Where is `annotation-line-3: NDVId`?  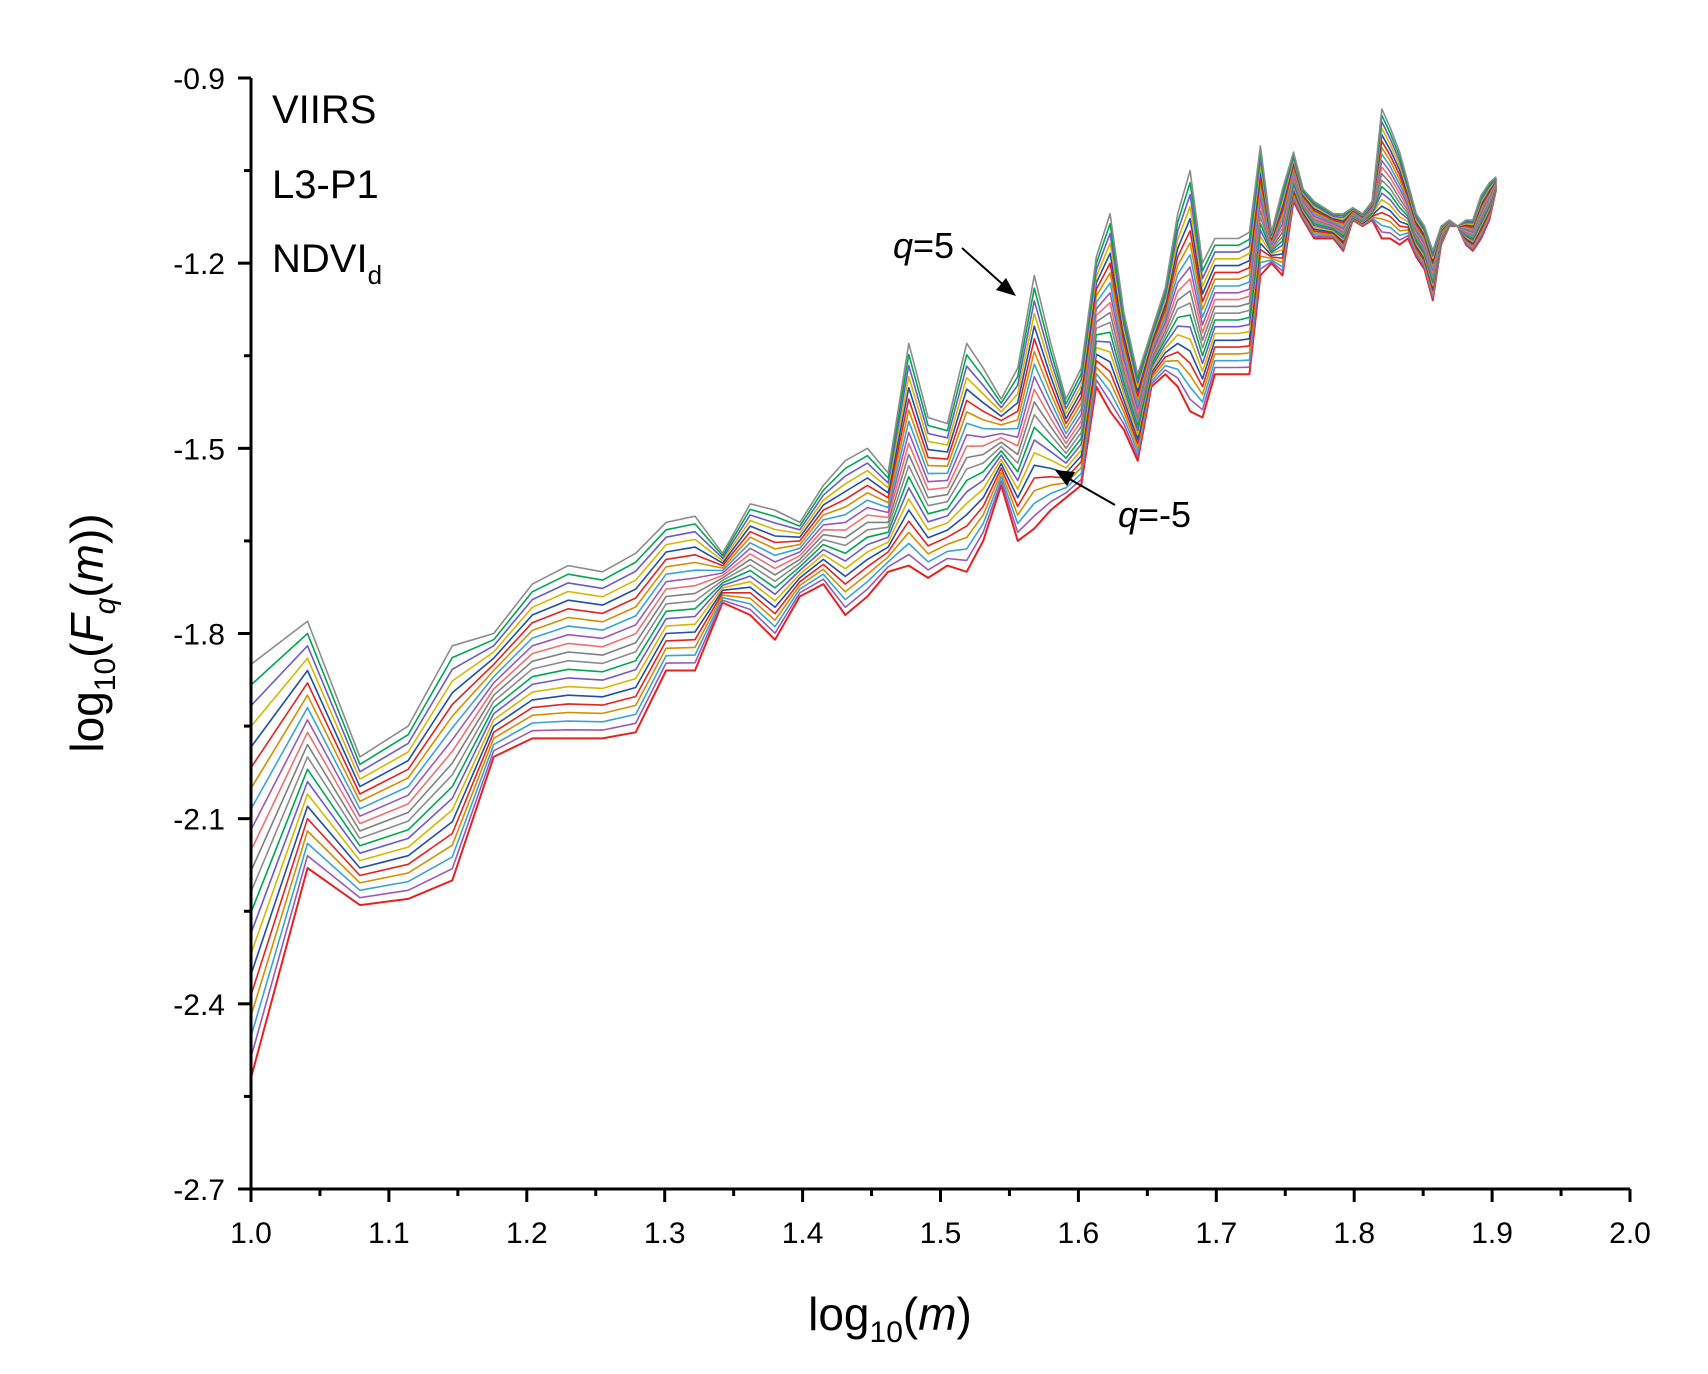
annotation-line-3: NDVId is located at coordinates (327, 263).